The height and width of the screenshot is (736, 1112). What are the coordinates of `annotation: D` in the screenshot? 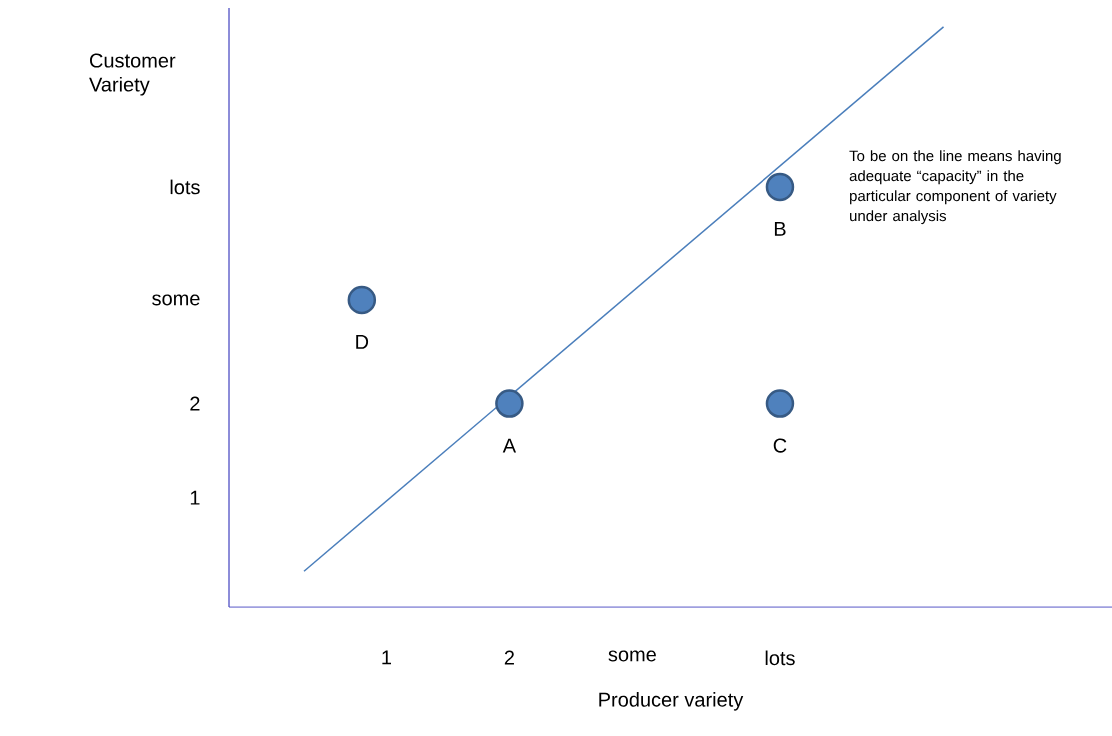 It's located at (362, 342).